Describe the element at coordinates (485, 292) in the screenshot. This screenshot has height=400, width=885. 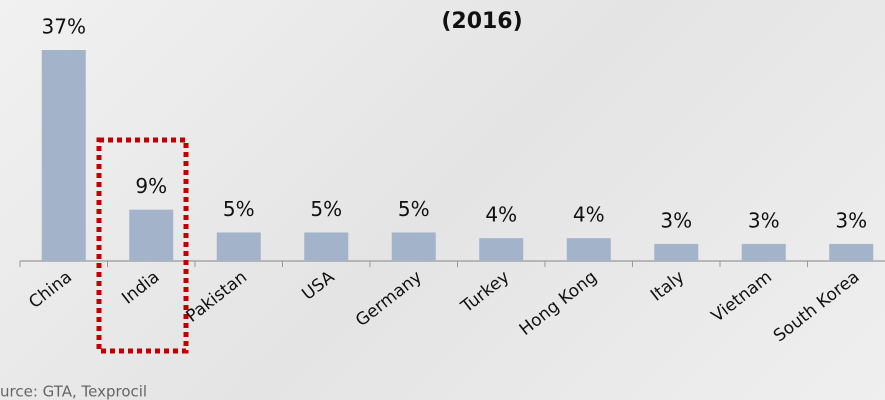
I see `x-tick-label: Turkey` at that location.